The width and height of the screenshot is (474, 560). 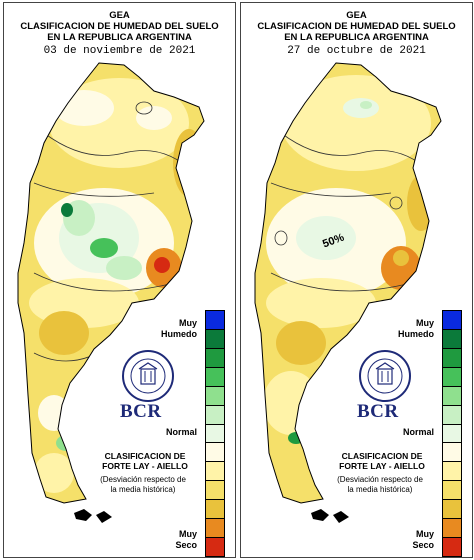 I want to click on map-date: 27 de octubre de 2021, so click(x=356, y=51).